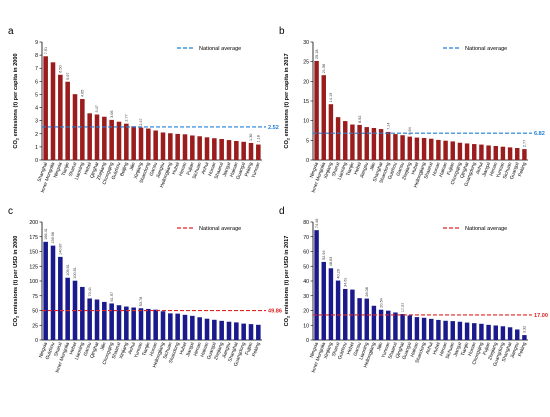  Describe the element at coordinates (306, 43) in the screenshot. I see `y-tick-label: 30` at that location.